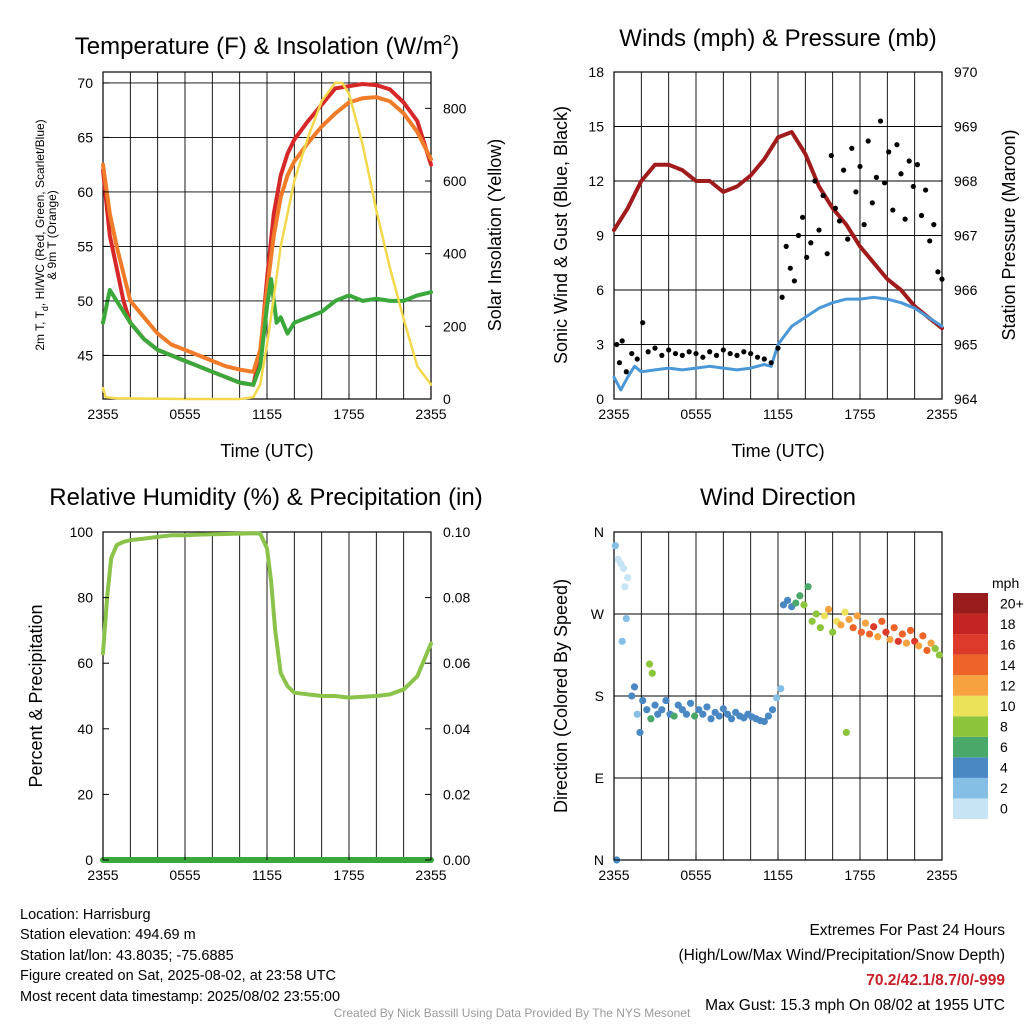 The width and height of the screenshot is (1024, 1024). I want to click on winds-xlabel: Time (UTC), so click(777, 451).